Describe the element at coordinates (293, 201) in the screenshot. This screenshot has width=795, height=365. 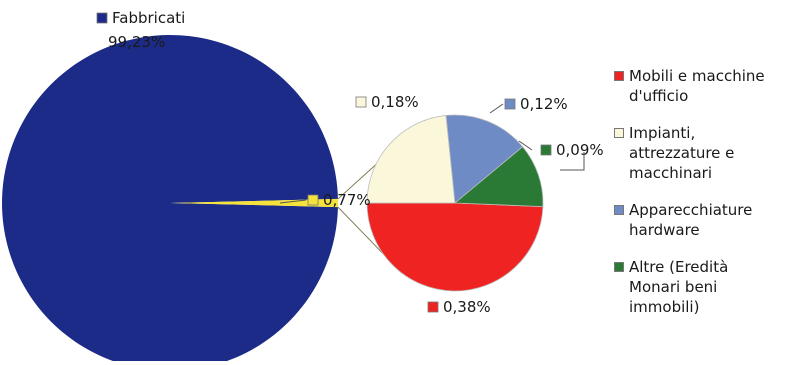
I see `leader-other` at that location.